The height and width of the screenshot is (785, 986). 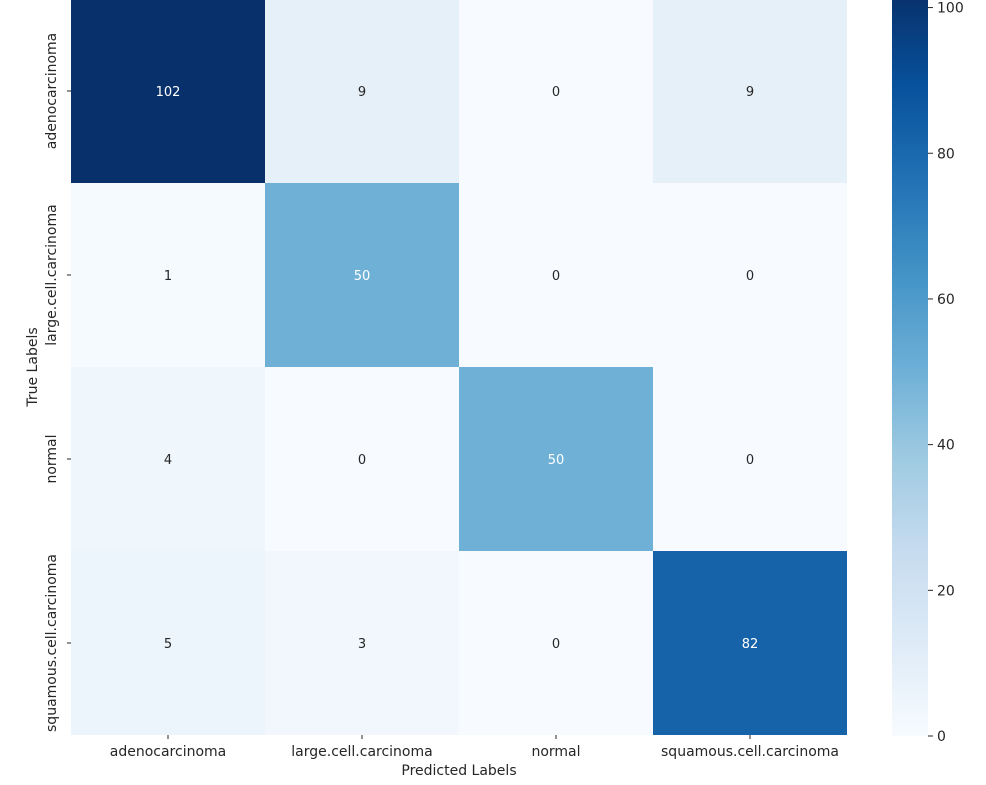 I want to click on x-tick-label: adenocarcinoma, so click(x=168, y=752).